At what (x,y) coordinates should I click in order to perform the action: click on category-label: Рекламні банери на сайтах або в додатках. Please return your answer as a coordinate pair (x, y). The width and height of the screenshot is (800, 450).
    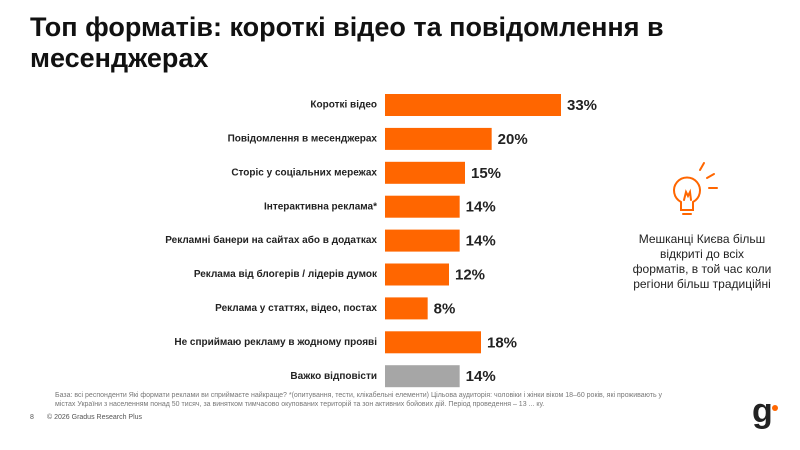
    Looking at the image, I should click on (271, 240).